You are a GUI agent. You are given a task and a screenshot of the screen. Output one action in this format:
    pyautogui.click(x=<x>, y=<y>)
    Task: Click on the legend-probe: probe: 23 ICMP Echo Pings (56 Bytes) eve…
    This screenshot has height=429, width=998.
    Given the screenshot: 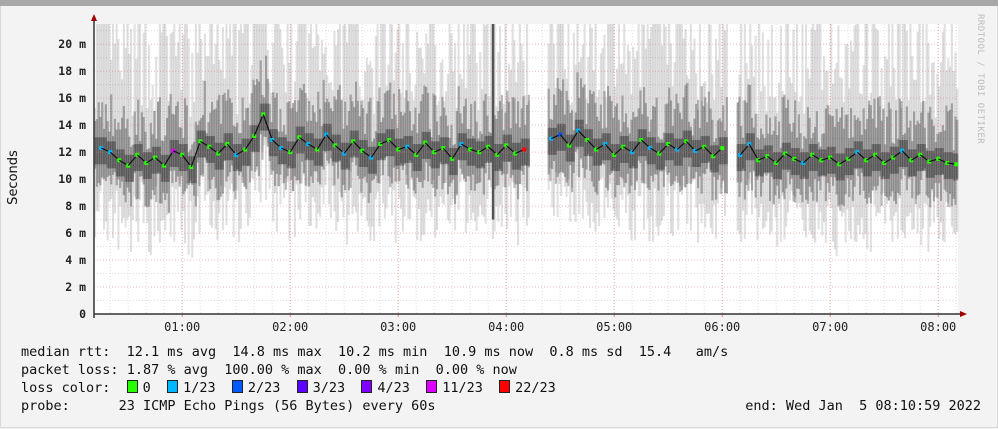 What is the action you would take?
    pyautogui.click(x=501, y=406)
    